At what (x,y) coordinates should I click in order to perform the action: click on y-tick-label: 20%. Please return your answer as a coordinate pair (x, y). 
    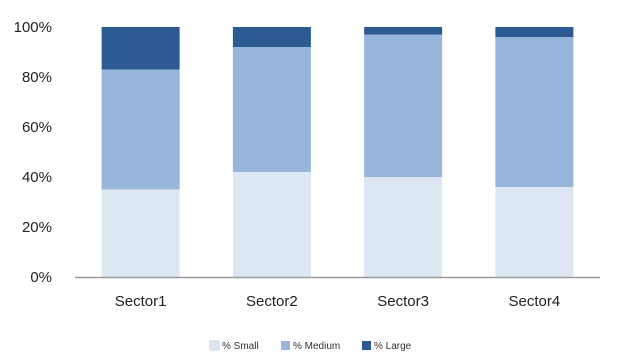
    Looking at the image, I should click on (37, 227).